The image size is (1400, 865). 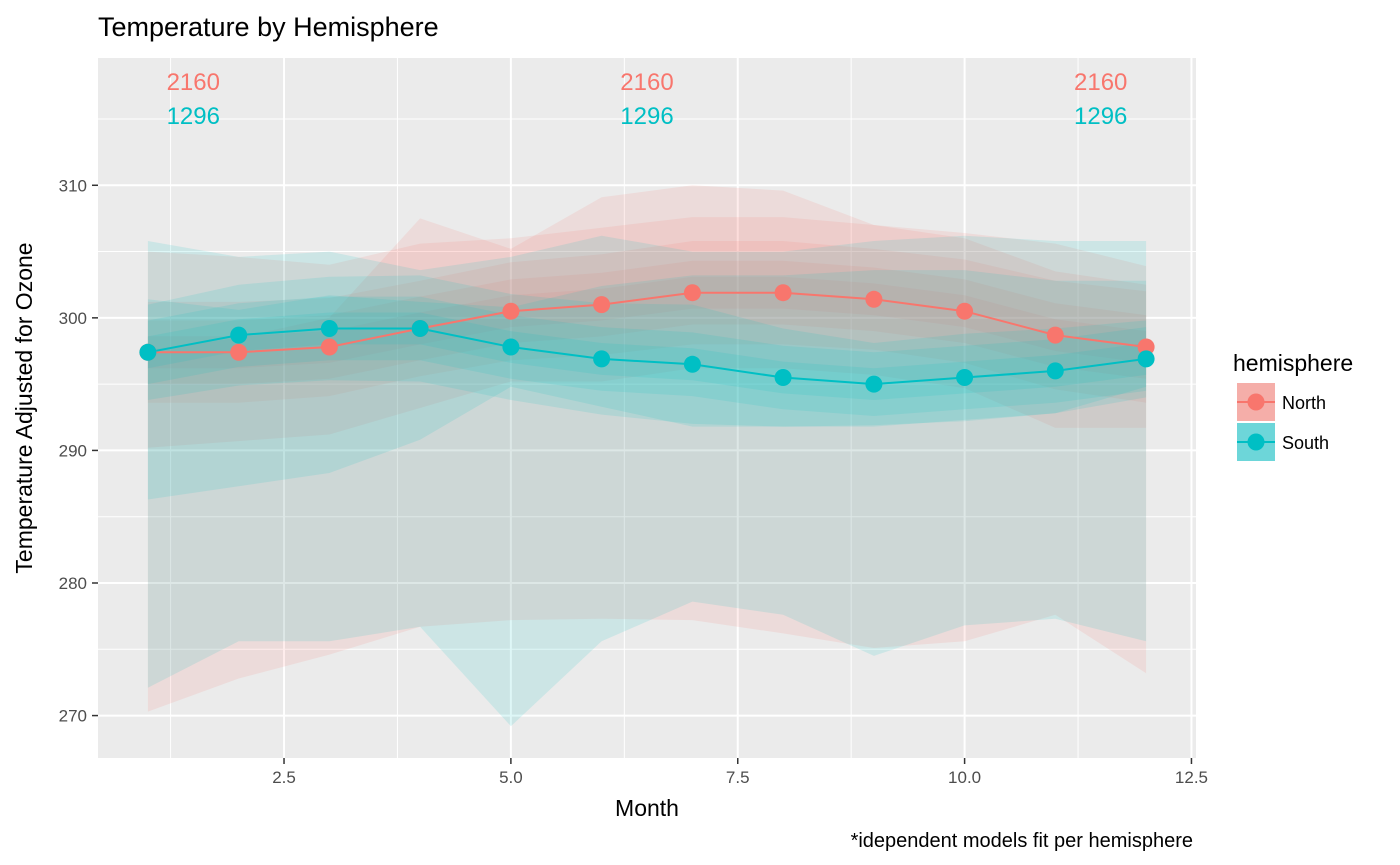 What do you see at coordinates (284, 777) in the screenshot?
I see `x-tick-label: 2.5` at bounding box center [284, 777].